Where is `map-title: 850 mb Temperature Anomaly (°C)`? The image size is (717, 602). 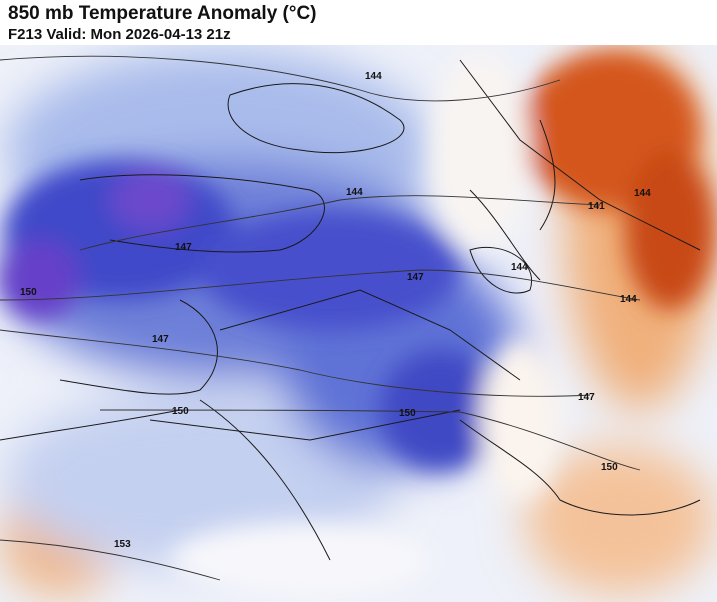 map-title: 850 mb Temperature Anomaly (°C) is located at coordinates (162, 13).